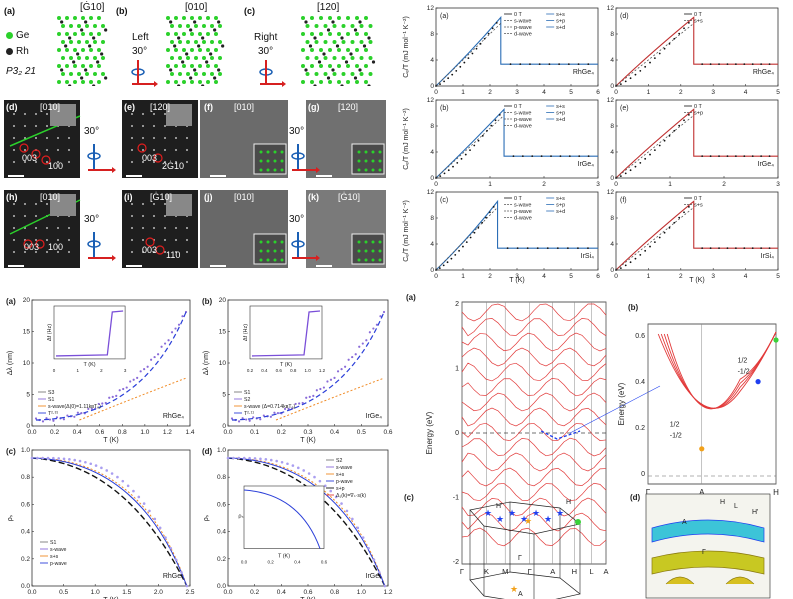 Image resolution: width=793 pixels, height=599 pixels. What do you see at coordinates (281, 592) in the screenshot?
I see `pen-(d)-xtick-label: 0.4` at bounding box center [281, 592].